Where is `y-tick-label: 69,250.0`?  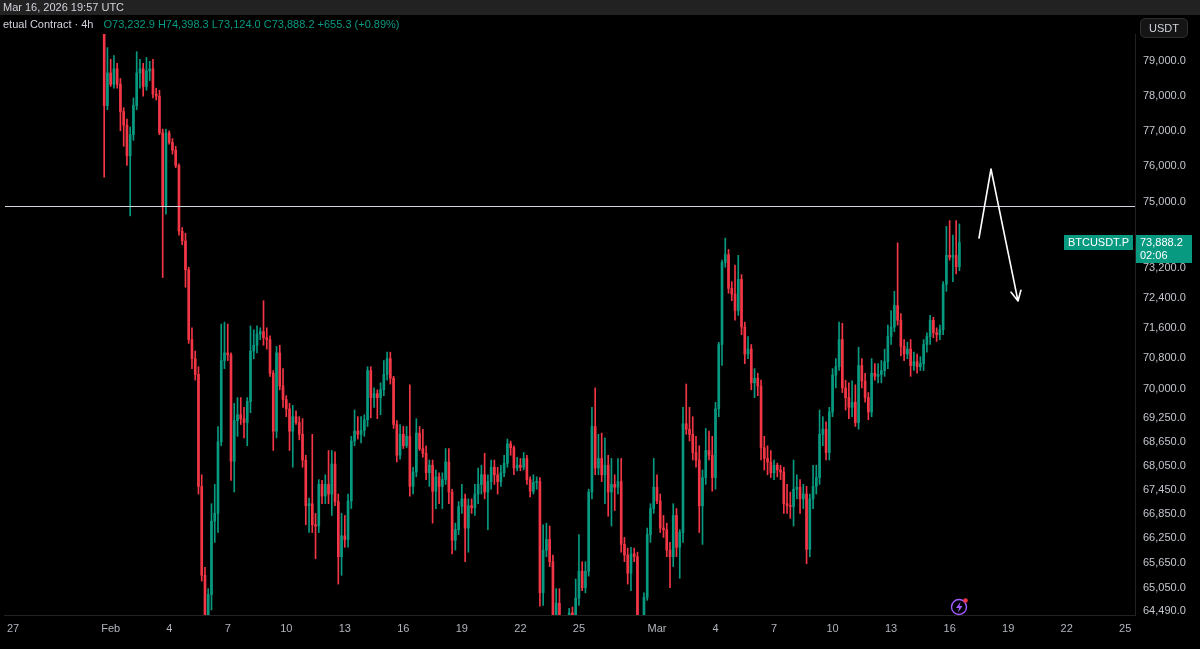
y-tick-label: 69,250.0 is located at coordinates (1164, 417).